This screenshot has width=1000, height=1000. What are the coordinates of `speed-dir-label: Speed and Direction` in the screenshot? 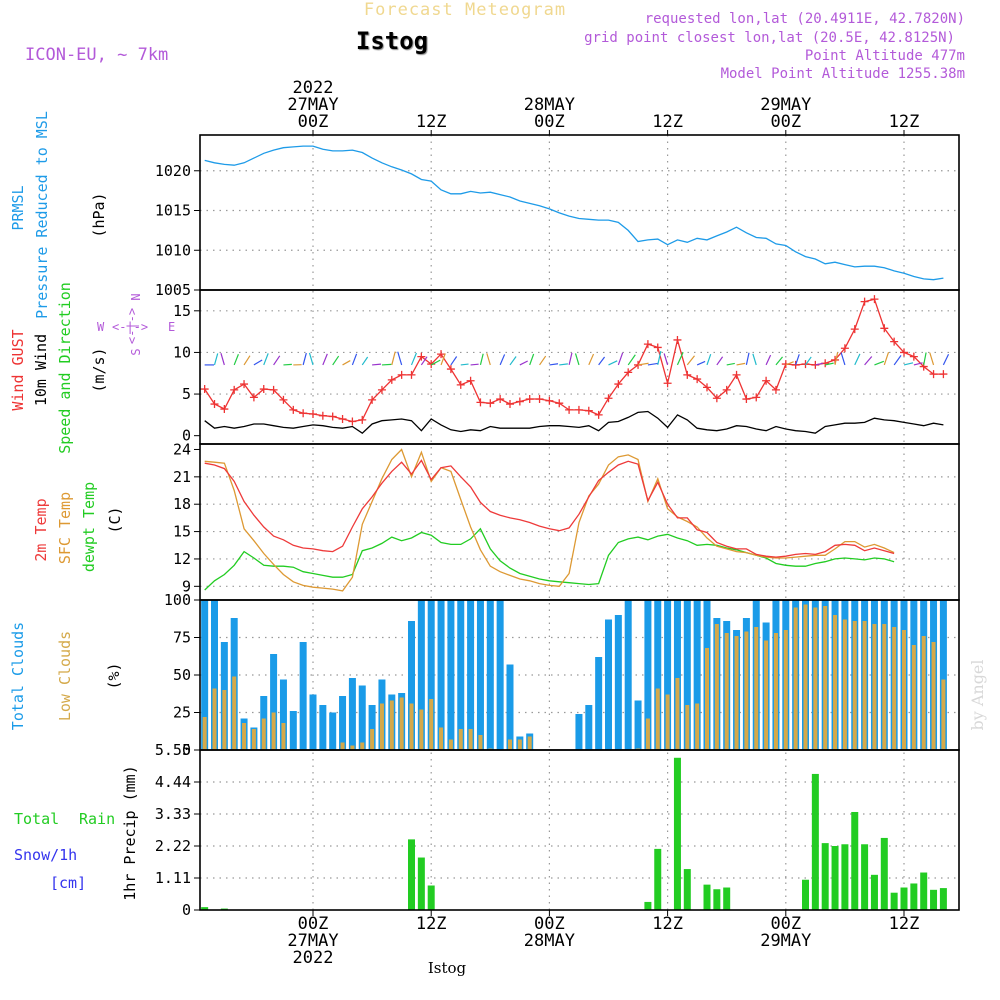 It's located at (65, 368).